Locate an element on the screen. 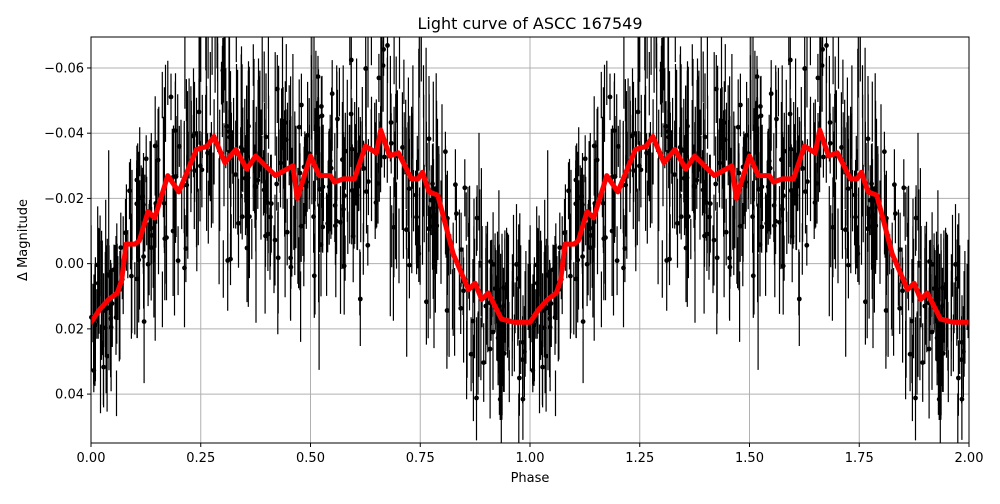 Image resolution: width=1000 pixels, height=504 pixels. x-tick-label: 1.50 is located at coordinates (749, 458).